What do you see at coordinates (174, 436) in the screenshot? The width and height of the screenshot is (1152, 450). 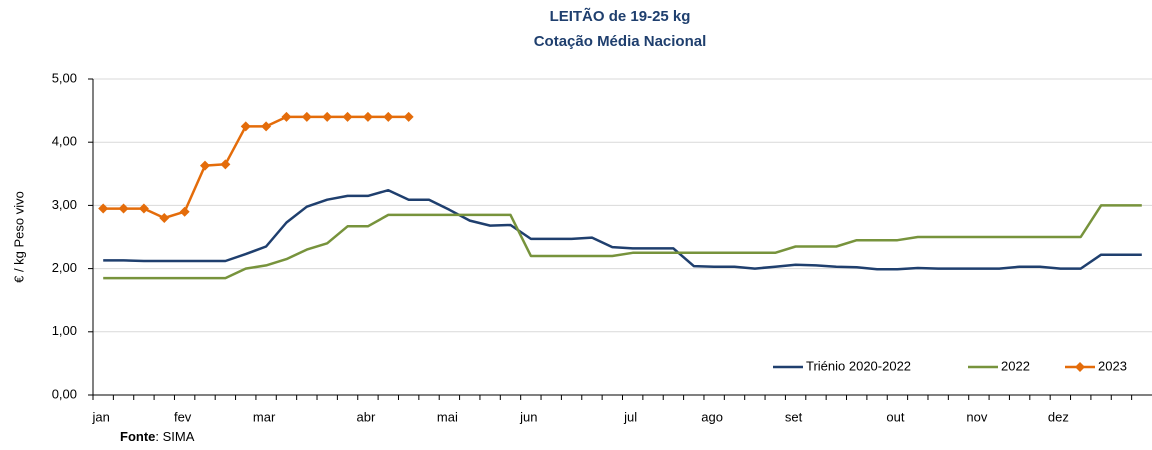 I see `source-text: : SIMA` at bounding box center [174, 436].